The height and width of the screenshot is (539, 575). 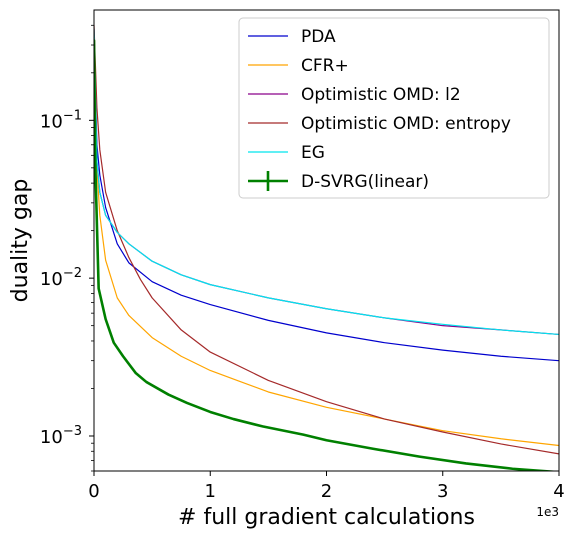 I want to click on y-tick-label: 10⁻², so click(x=61, y=278).